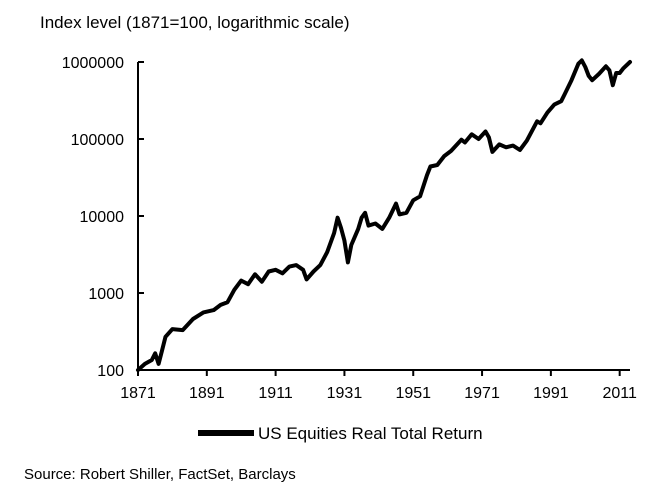  I want to click on y-tick-label: 100000, so click(97, 140).